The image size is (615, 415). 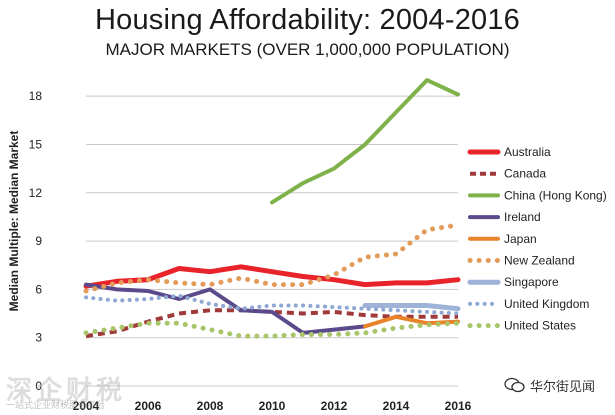 What do you see at coordinates (36, 193) in the screenshot?
I see `y-tick-label-12: 12` at bounding box center [36, 193].